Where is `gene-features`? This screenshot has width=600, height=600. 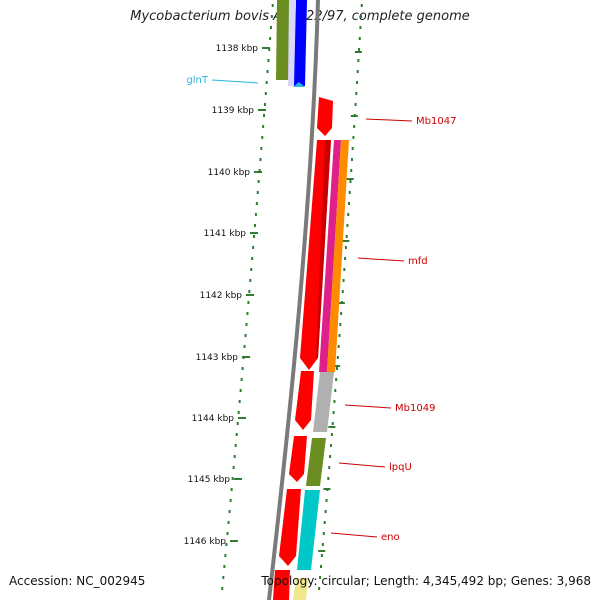
gene-features is located at coordinates (311, 300).